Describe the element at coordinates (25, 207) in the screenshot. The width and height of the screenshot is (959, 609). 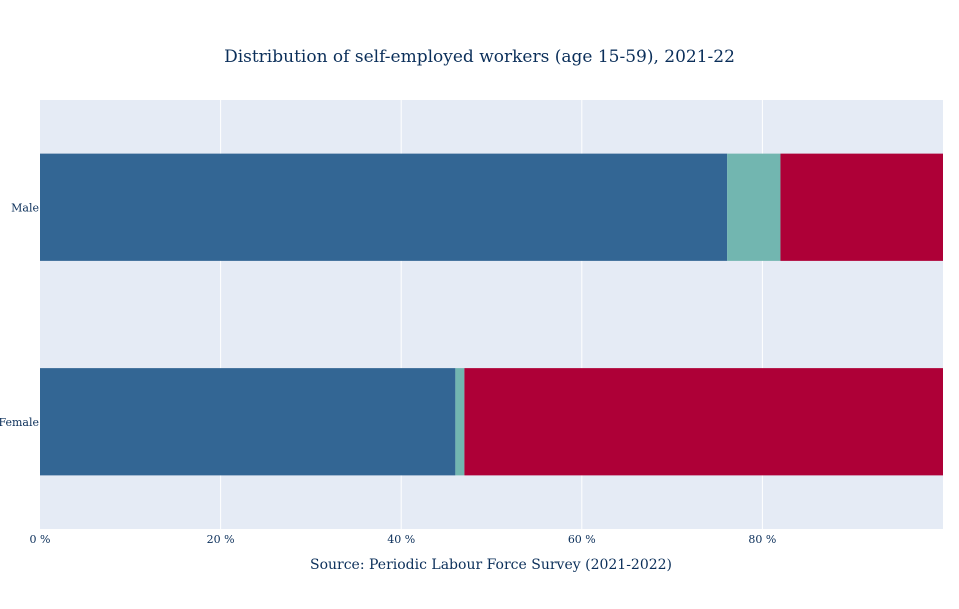
I see `y-tick-label: Male` at that location.